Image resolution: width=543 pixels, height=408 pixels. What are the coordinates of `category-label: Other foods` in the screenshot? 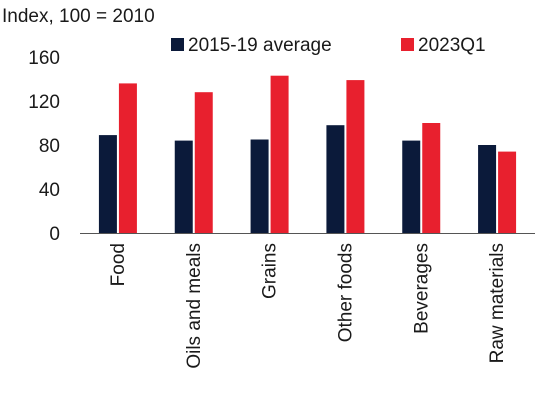 It's located at (345, 292).